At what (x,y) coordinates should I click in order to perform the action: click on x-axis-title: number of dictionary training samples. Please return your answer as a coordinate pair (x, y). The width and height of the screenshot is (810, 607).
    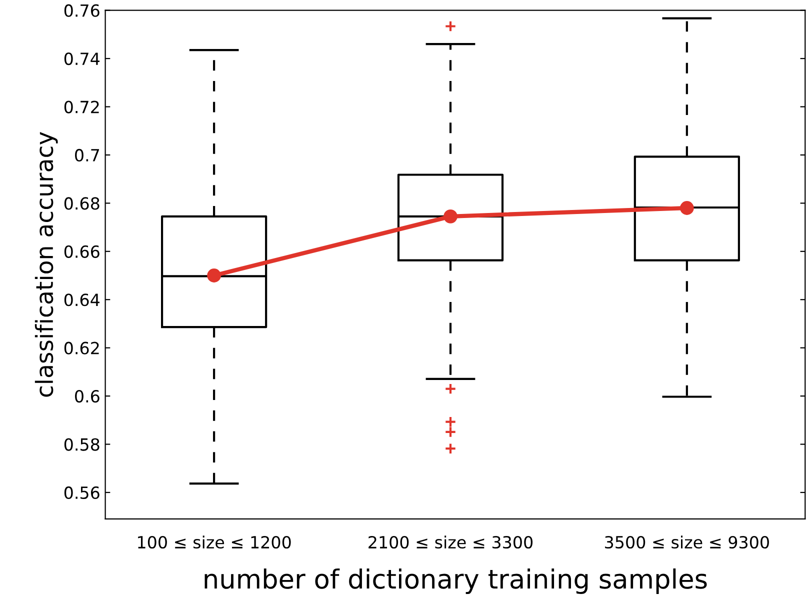
    Looking at the image, I should click on (455, 581).